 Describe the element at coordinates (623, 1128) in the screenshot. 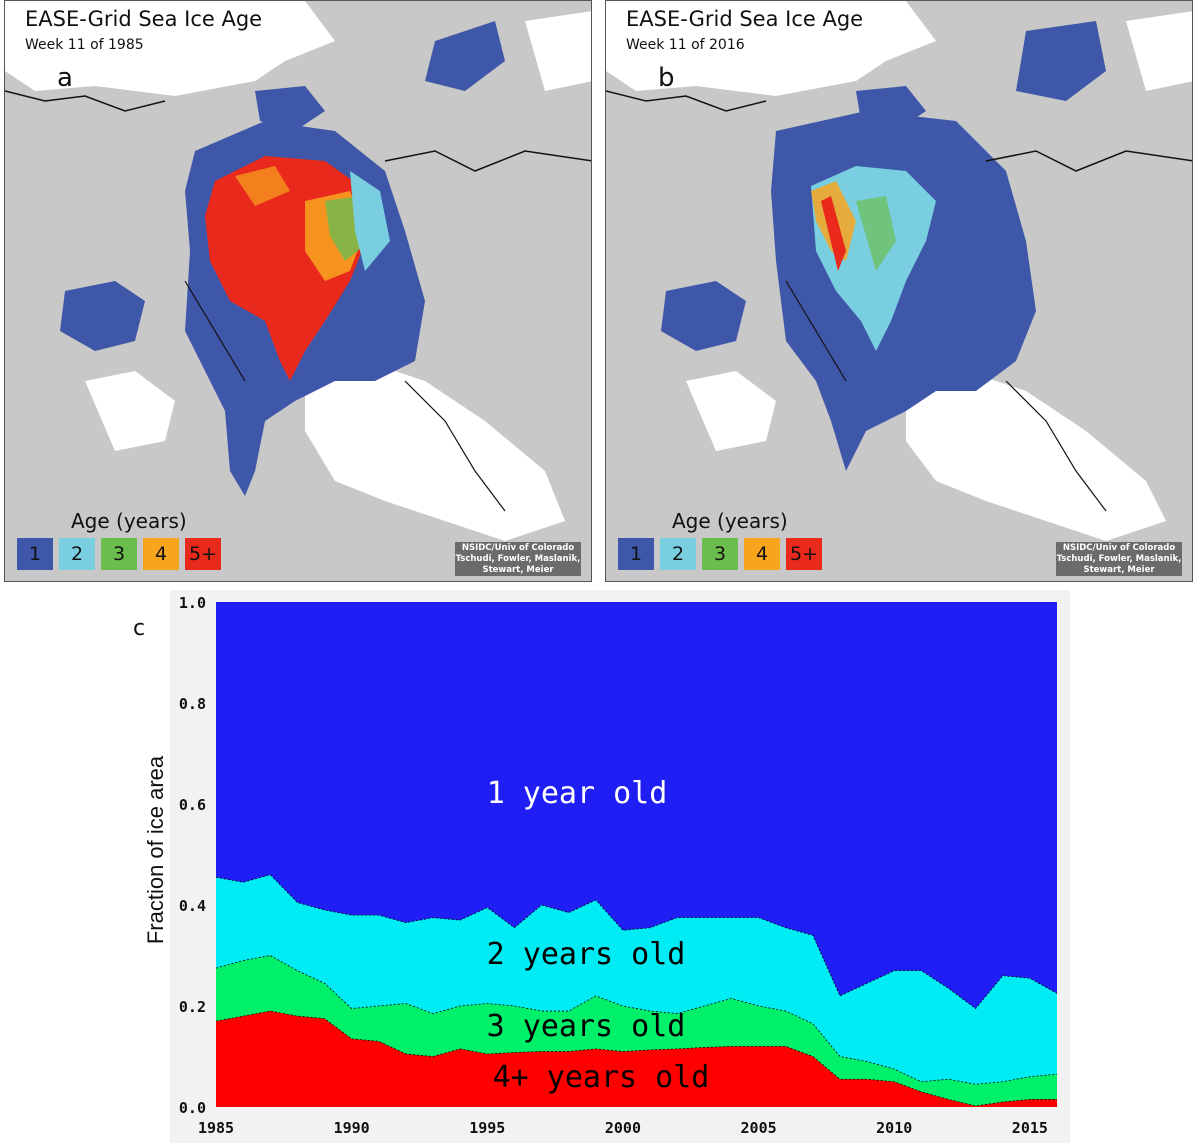

I see `x-tick-label: 2000` at that location.